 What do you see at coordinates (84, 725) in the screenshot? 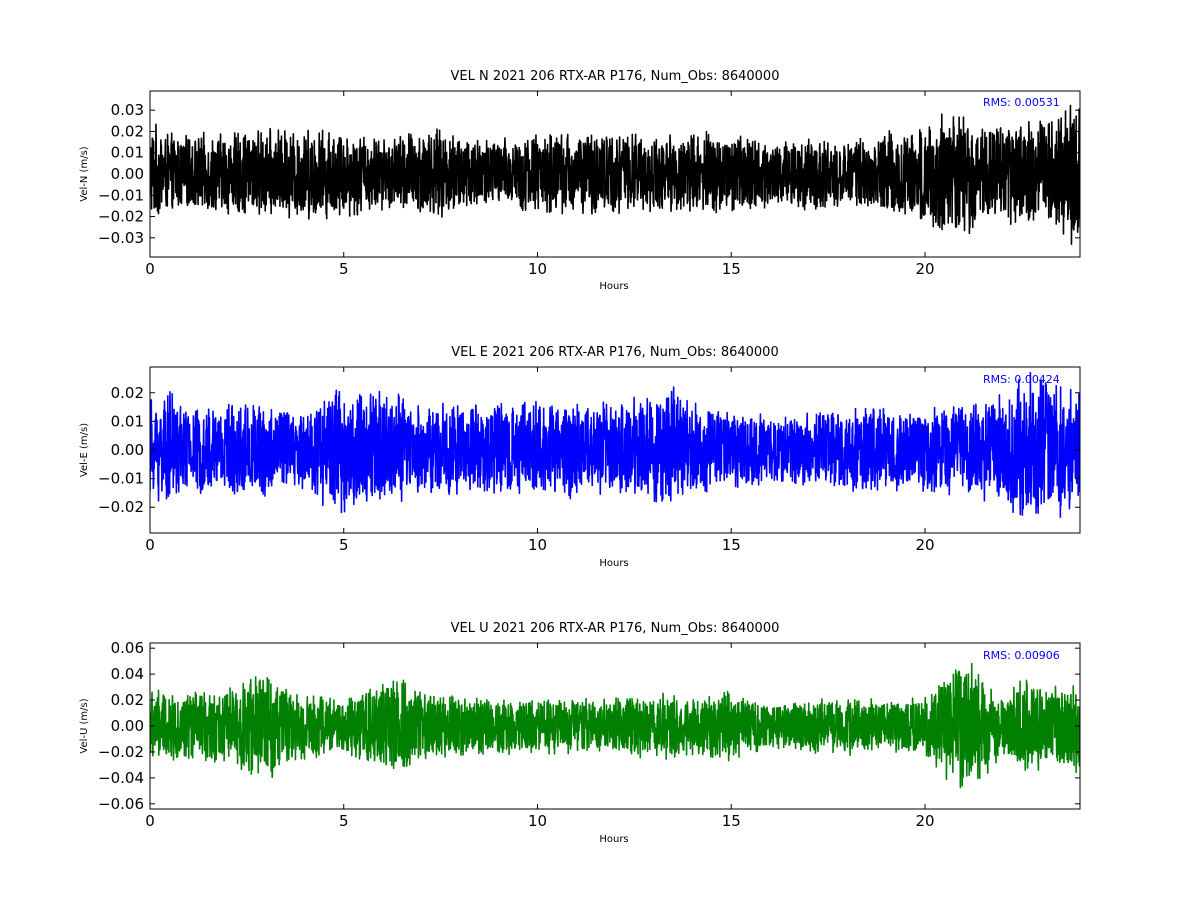
I see `y-axis-label: Vel-U (m/s)` at bounding box center [84, 725].